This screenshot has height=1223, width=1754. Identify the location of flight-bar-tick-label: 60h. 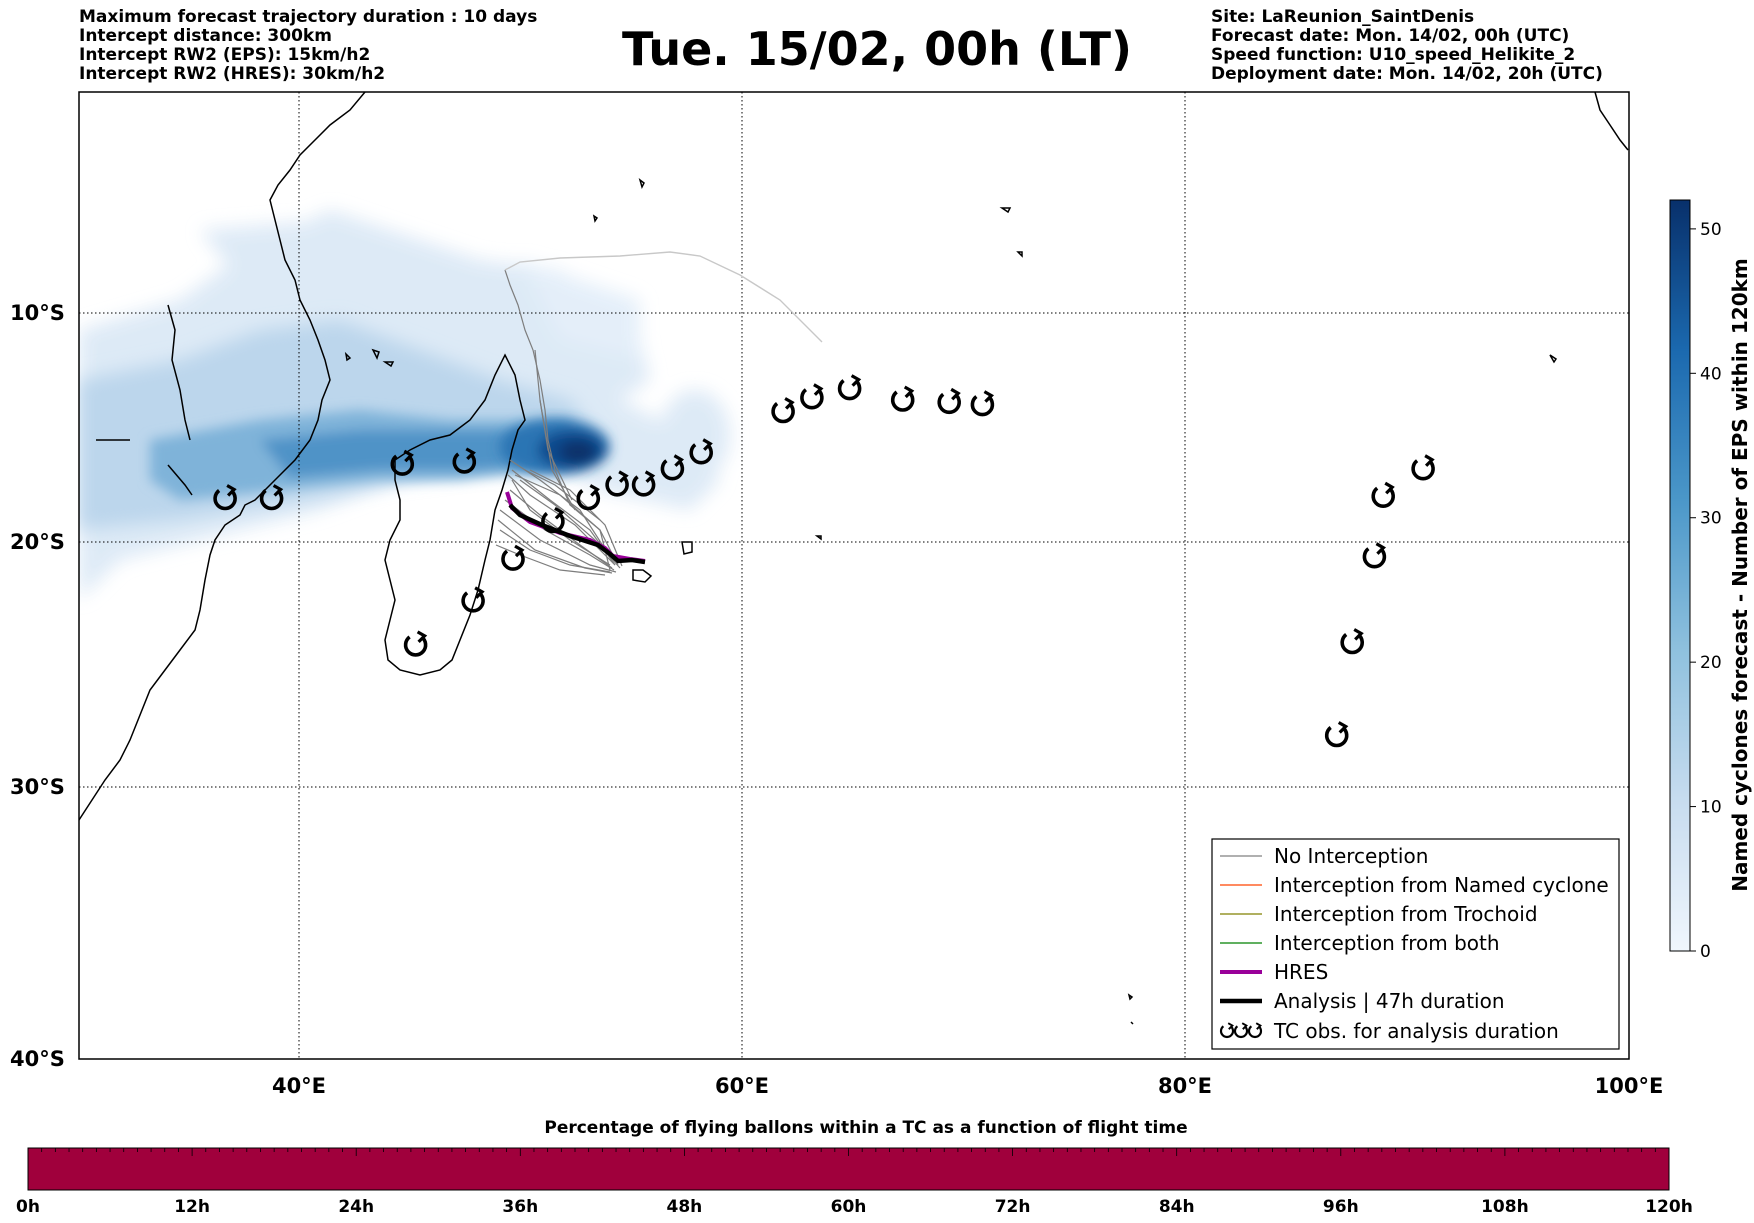
(849, 1207).